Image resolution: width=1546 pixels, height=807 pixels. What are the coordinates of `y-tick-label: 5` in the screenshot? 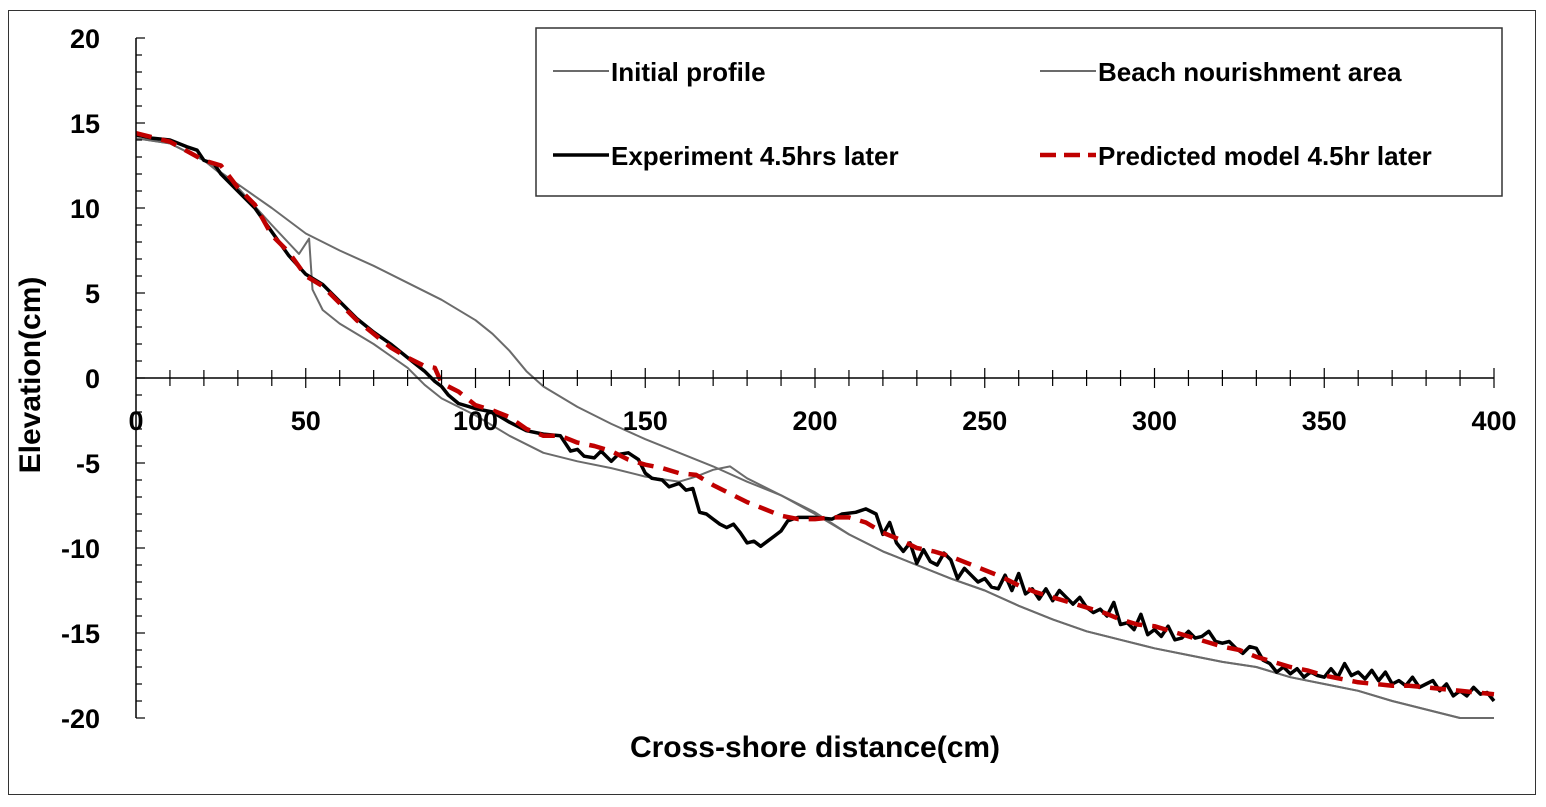 It's located at (92, 294).